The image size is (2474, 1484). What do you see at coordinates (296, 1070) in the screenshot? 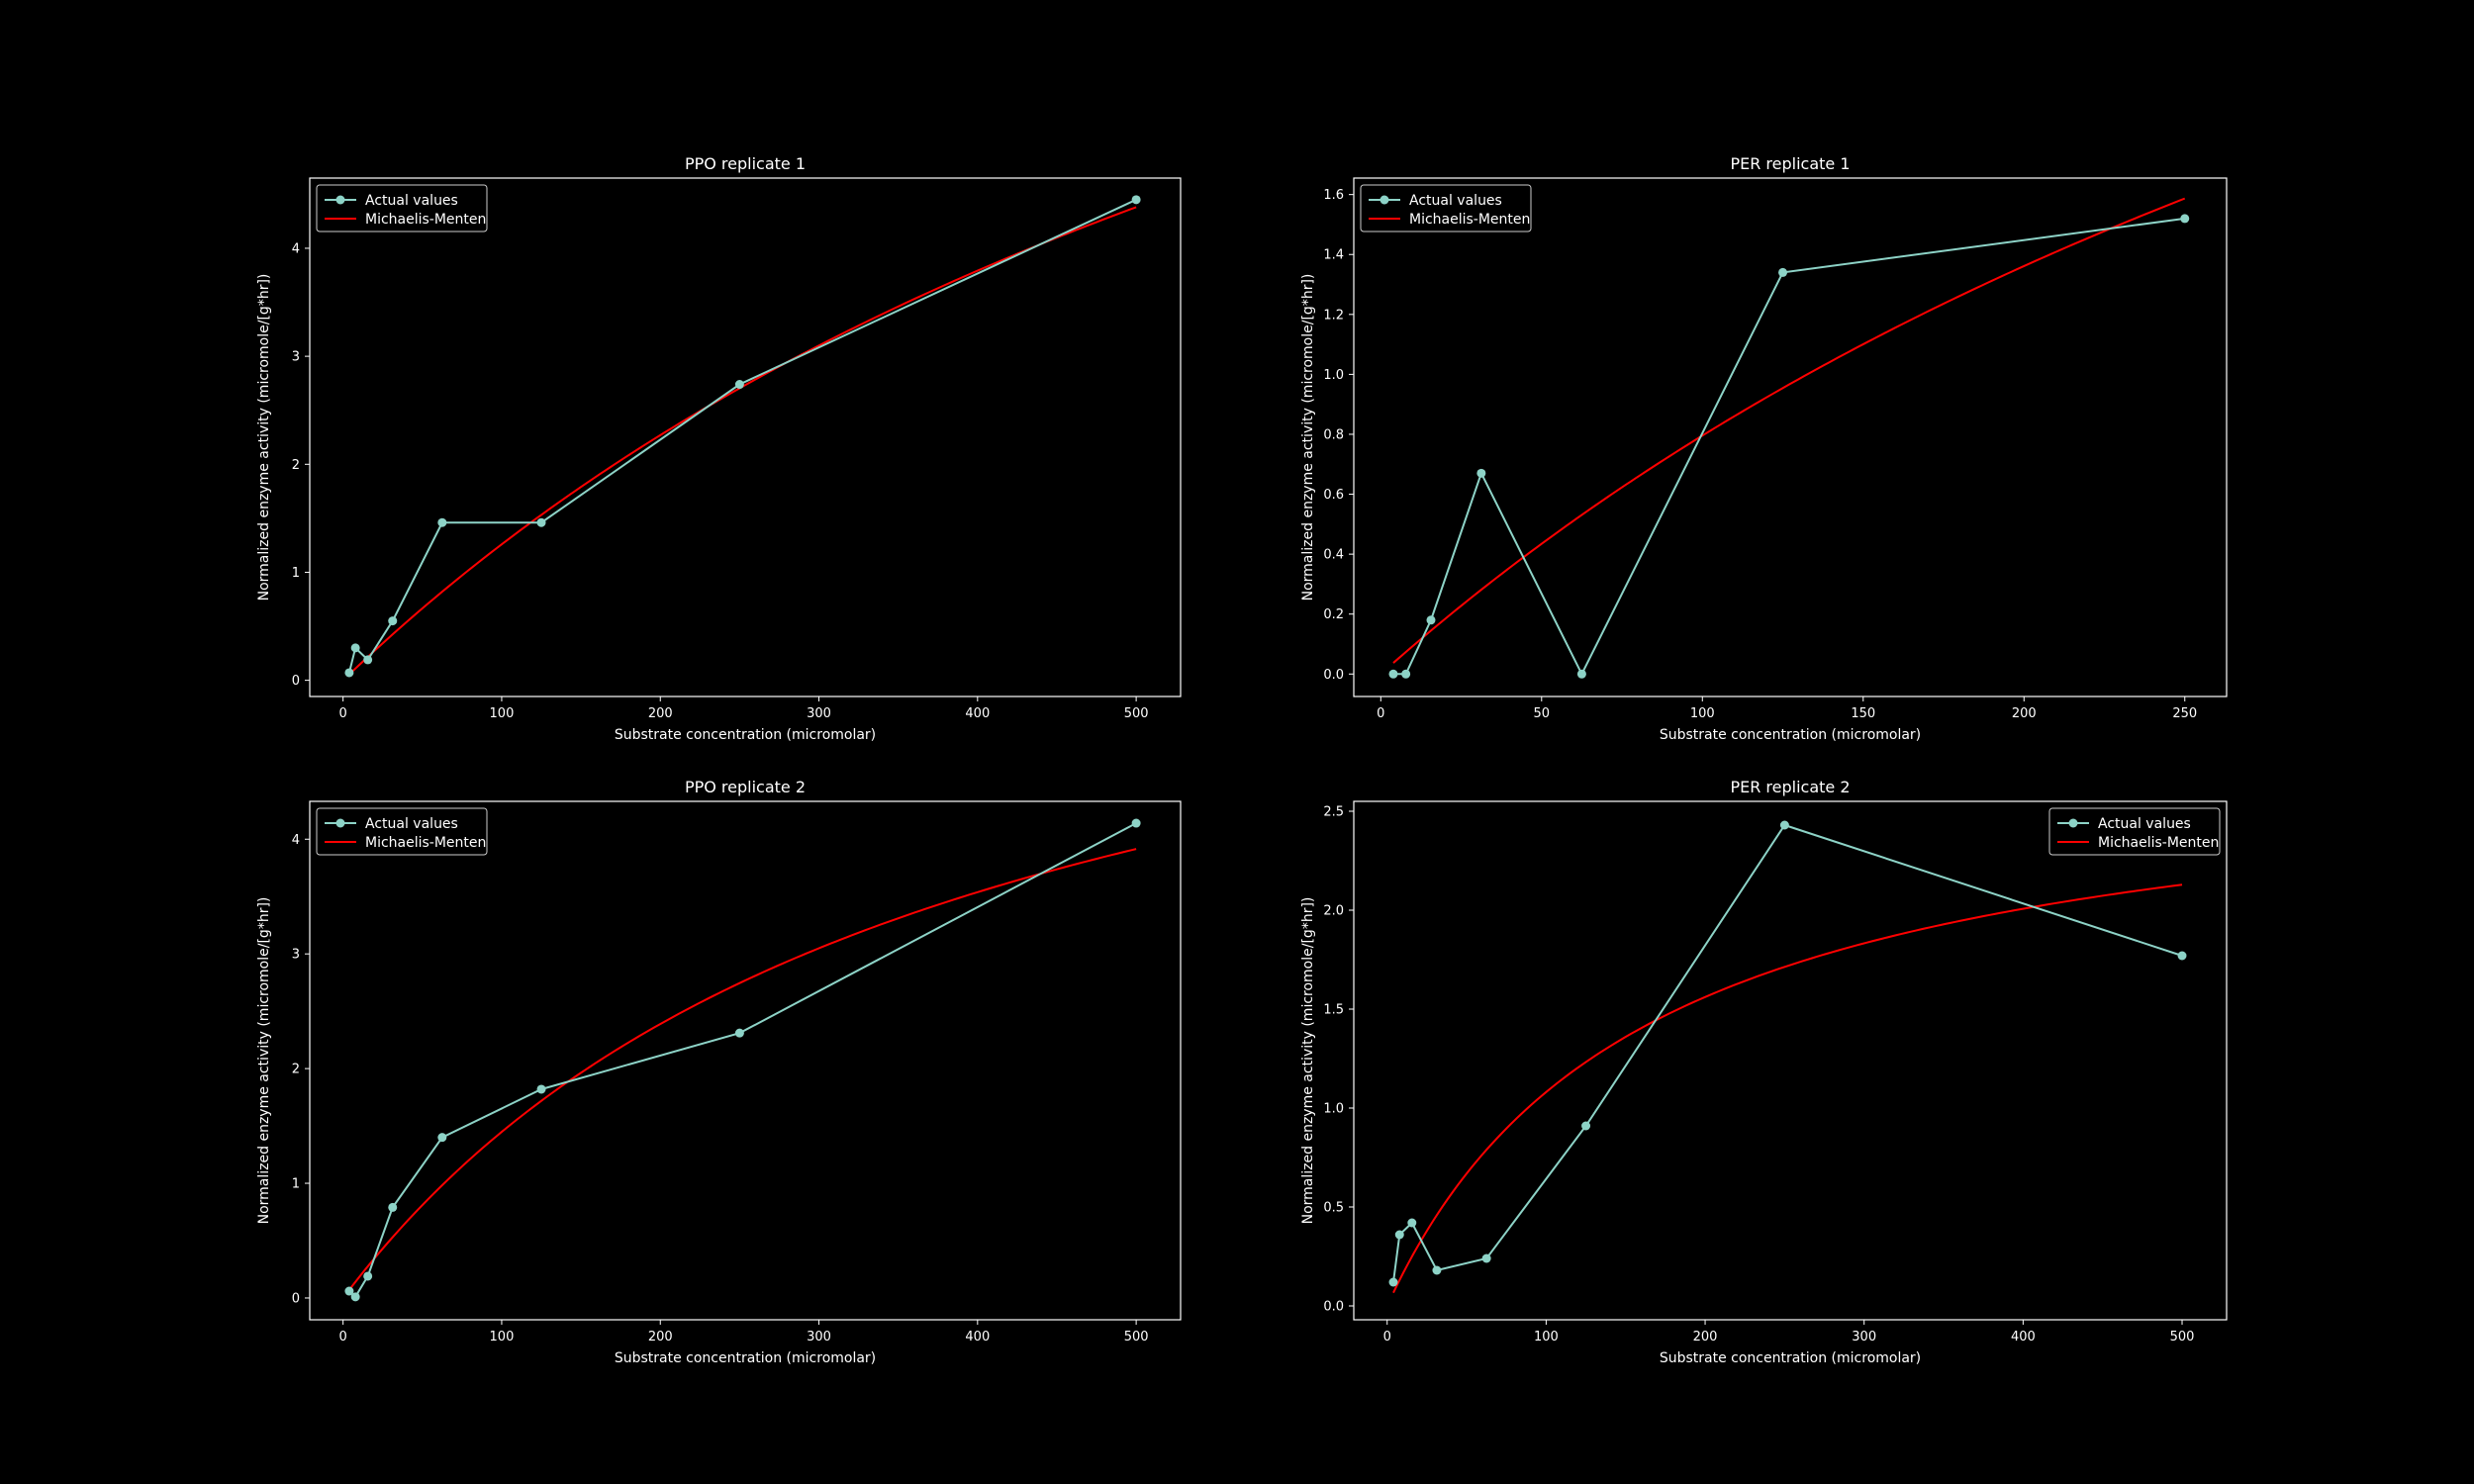
I see `y-tick-label: 2` at bounding box center [296, 1070].